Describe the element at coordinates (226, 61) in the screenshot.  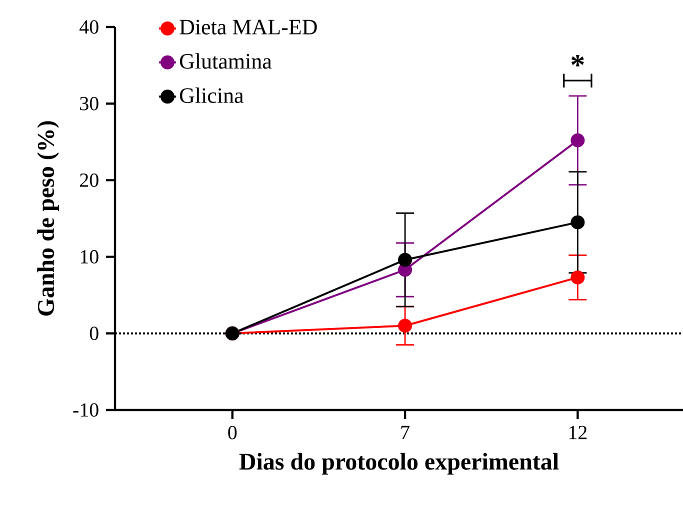
I see `legend-label: Glutamina` at that location.